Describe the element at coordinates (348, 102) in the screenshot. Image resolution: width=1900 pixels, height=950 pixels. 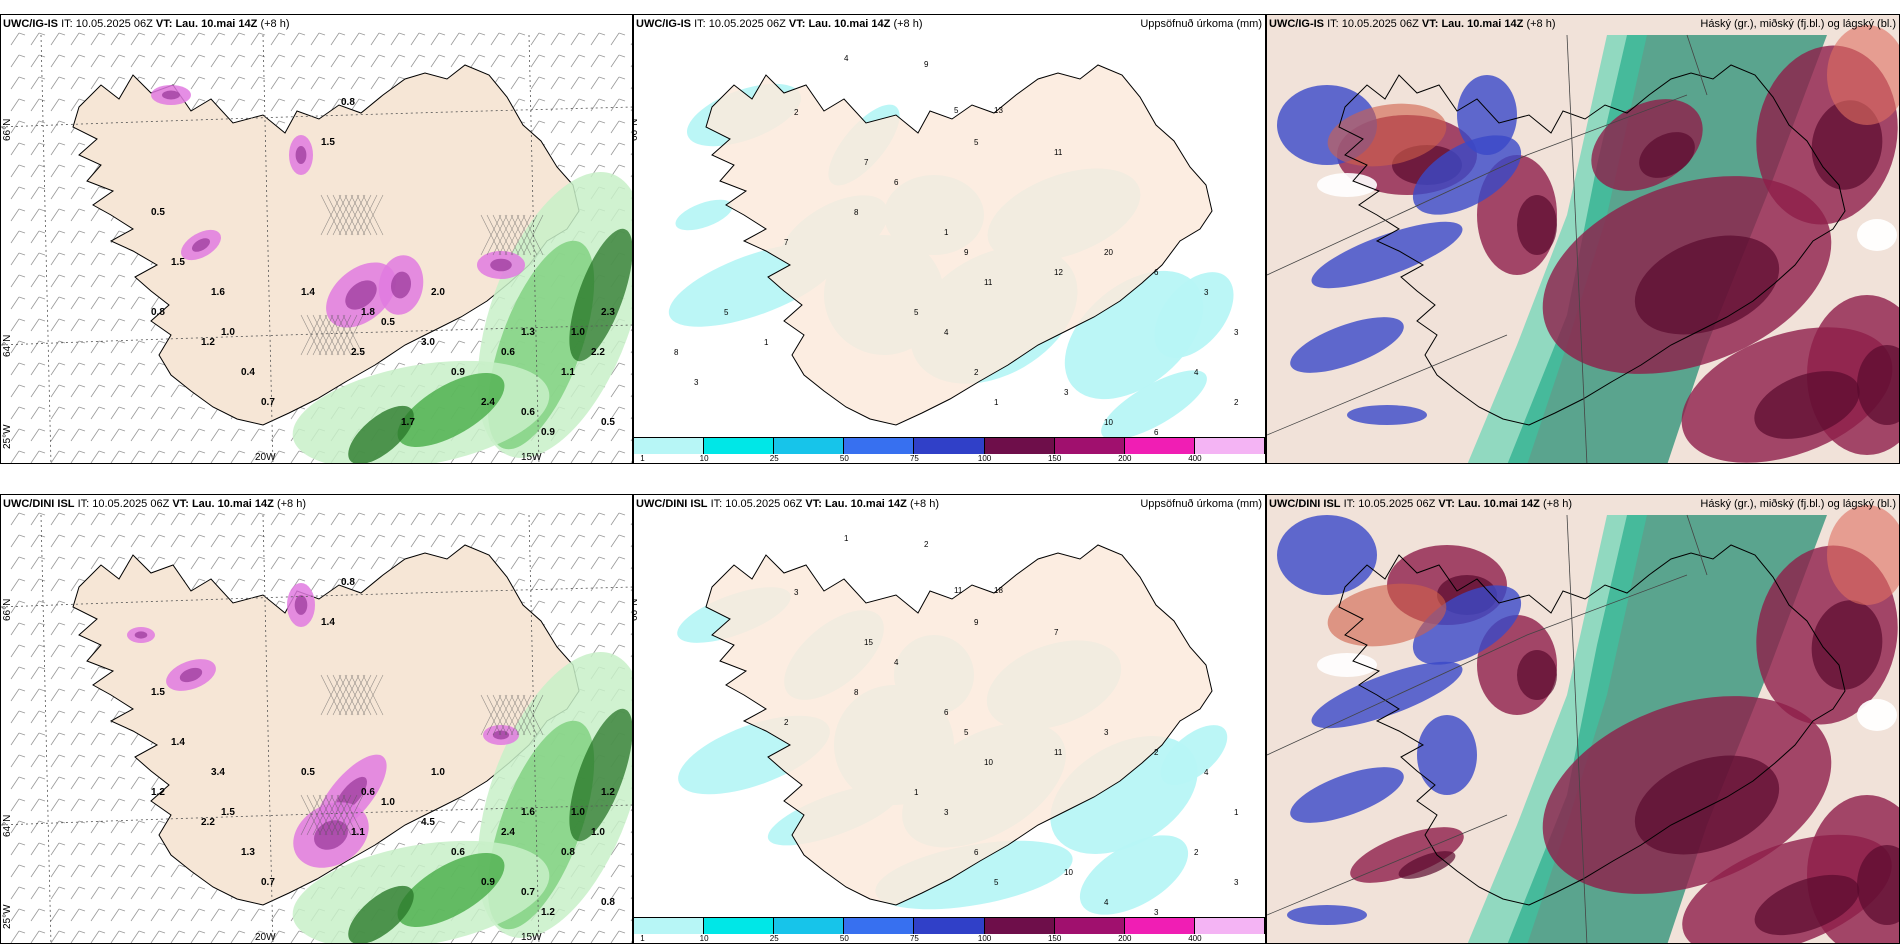
I see `precip-value-label: 0.8` at that location.